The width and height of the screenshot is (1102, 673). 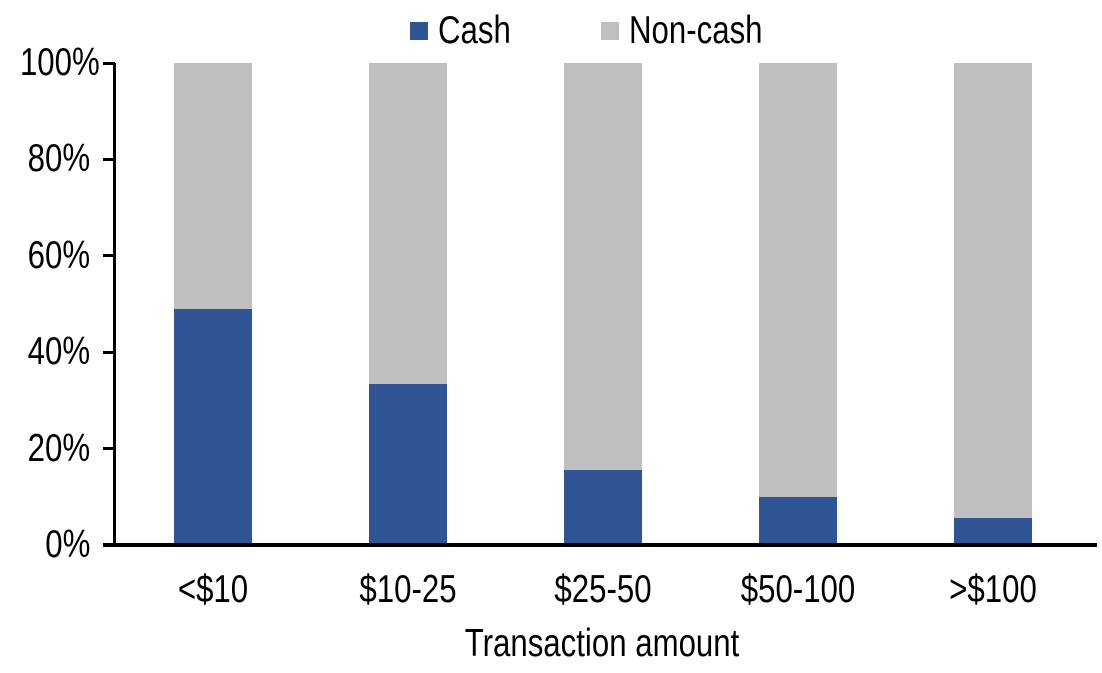 I want to click on y-axis-tick-label: 60%, so click(x=58, y=255).